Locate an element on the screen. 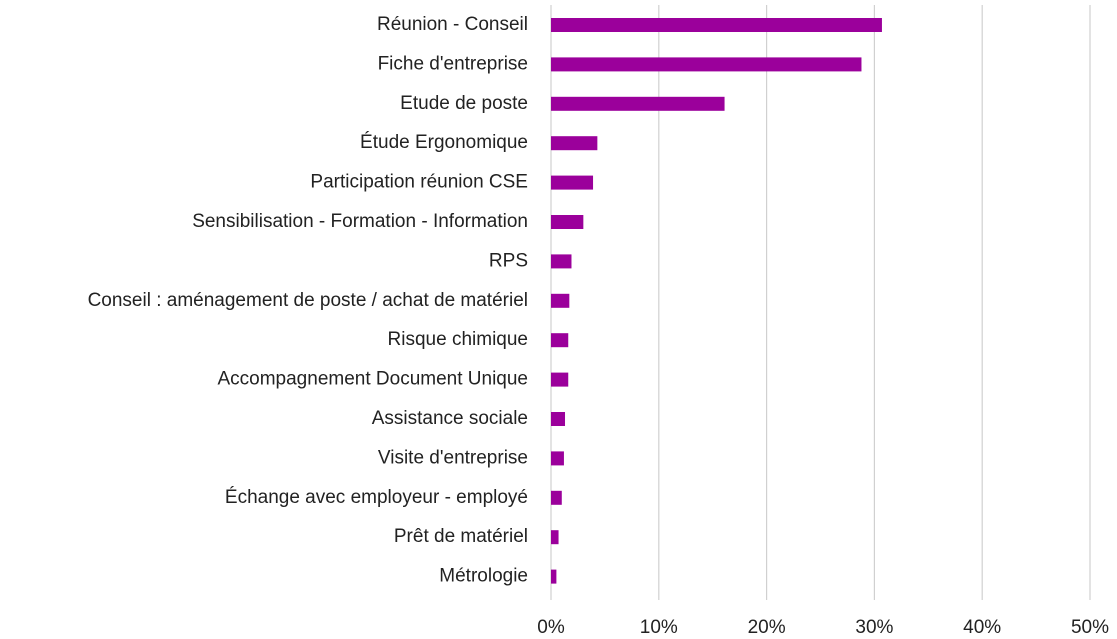  y-tick-label: Fiche d'entreprise is located at coordinates (453, 63).